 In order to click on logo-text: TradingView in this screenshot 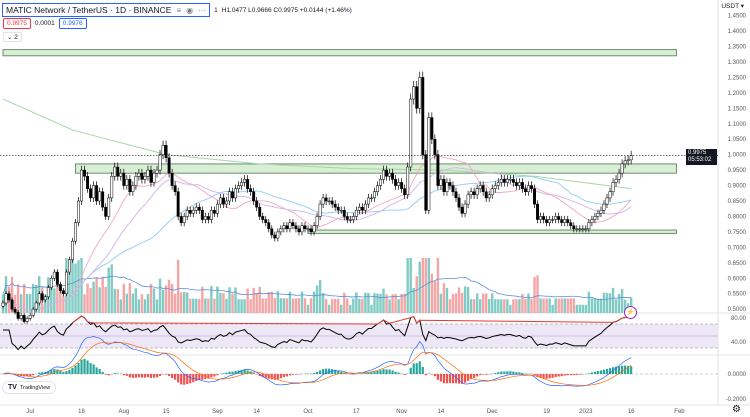, I will do `click(35, 387)`.